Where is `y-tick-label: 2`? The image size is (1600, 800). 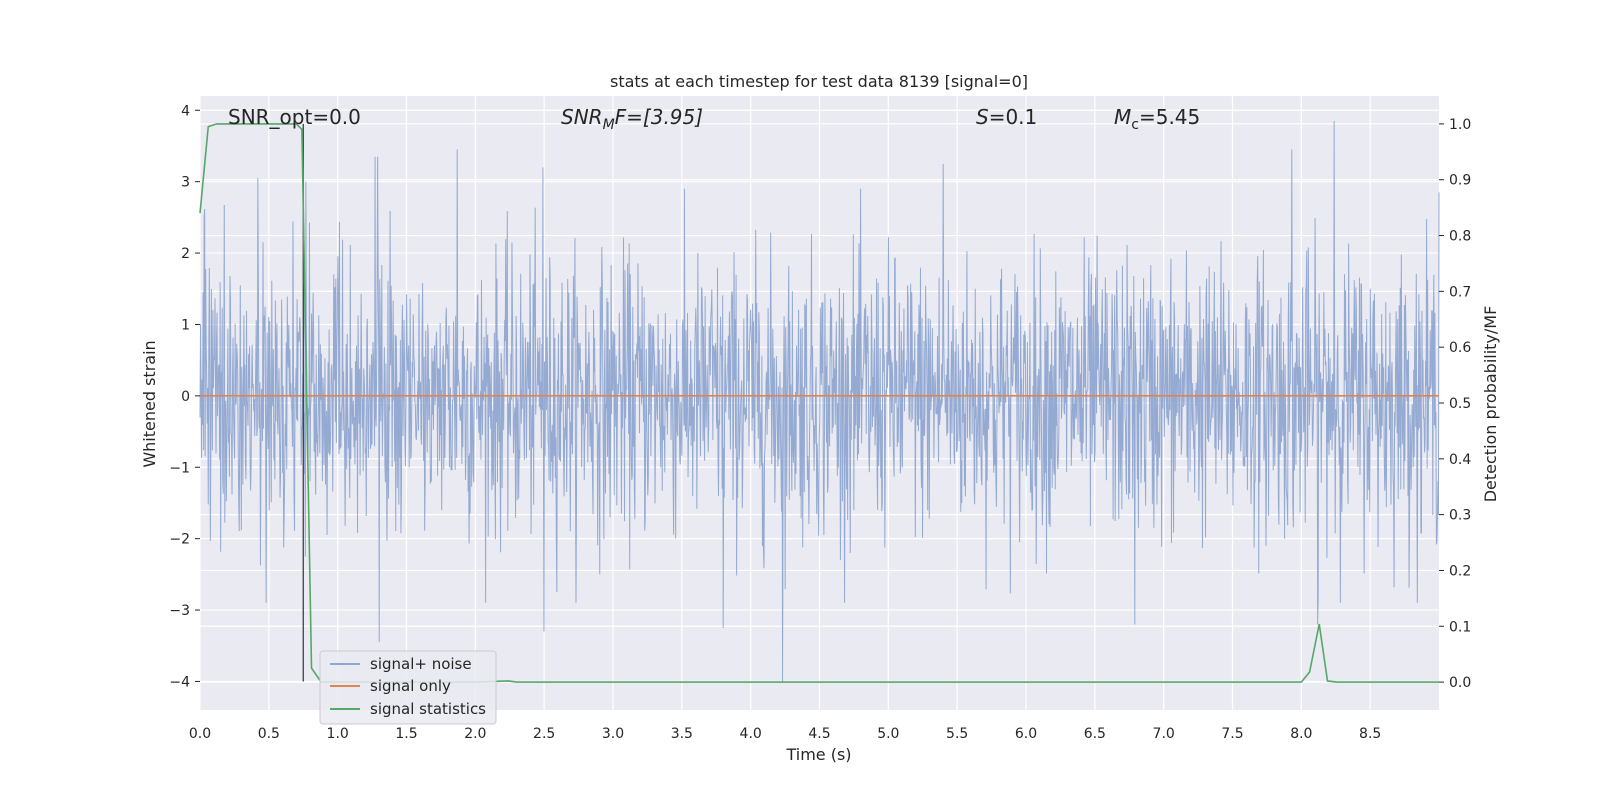 y-tick-label: 2 is located at coordinates (185, 254).